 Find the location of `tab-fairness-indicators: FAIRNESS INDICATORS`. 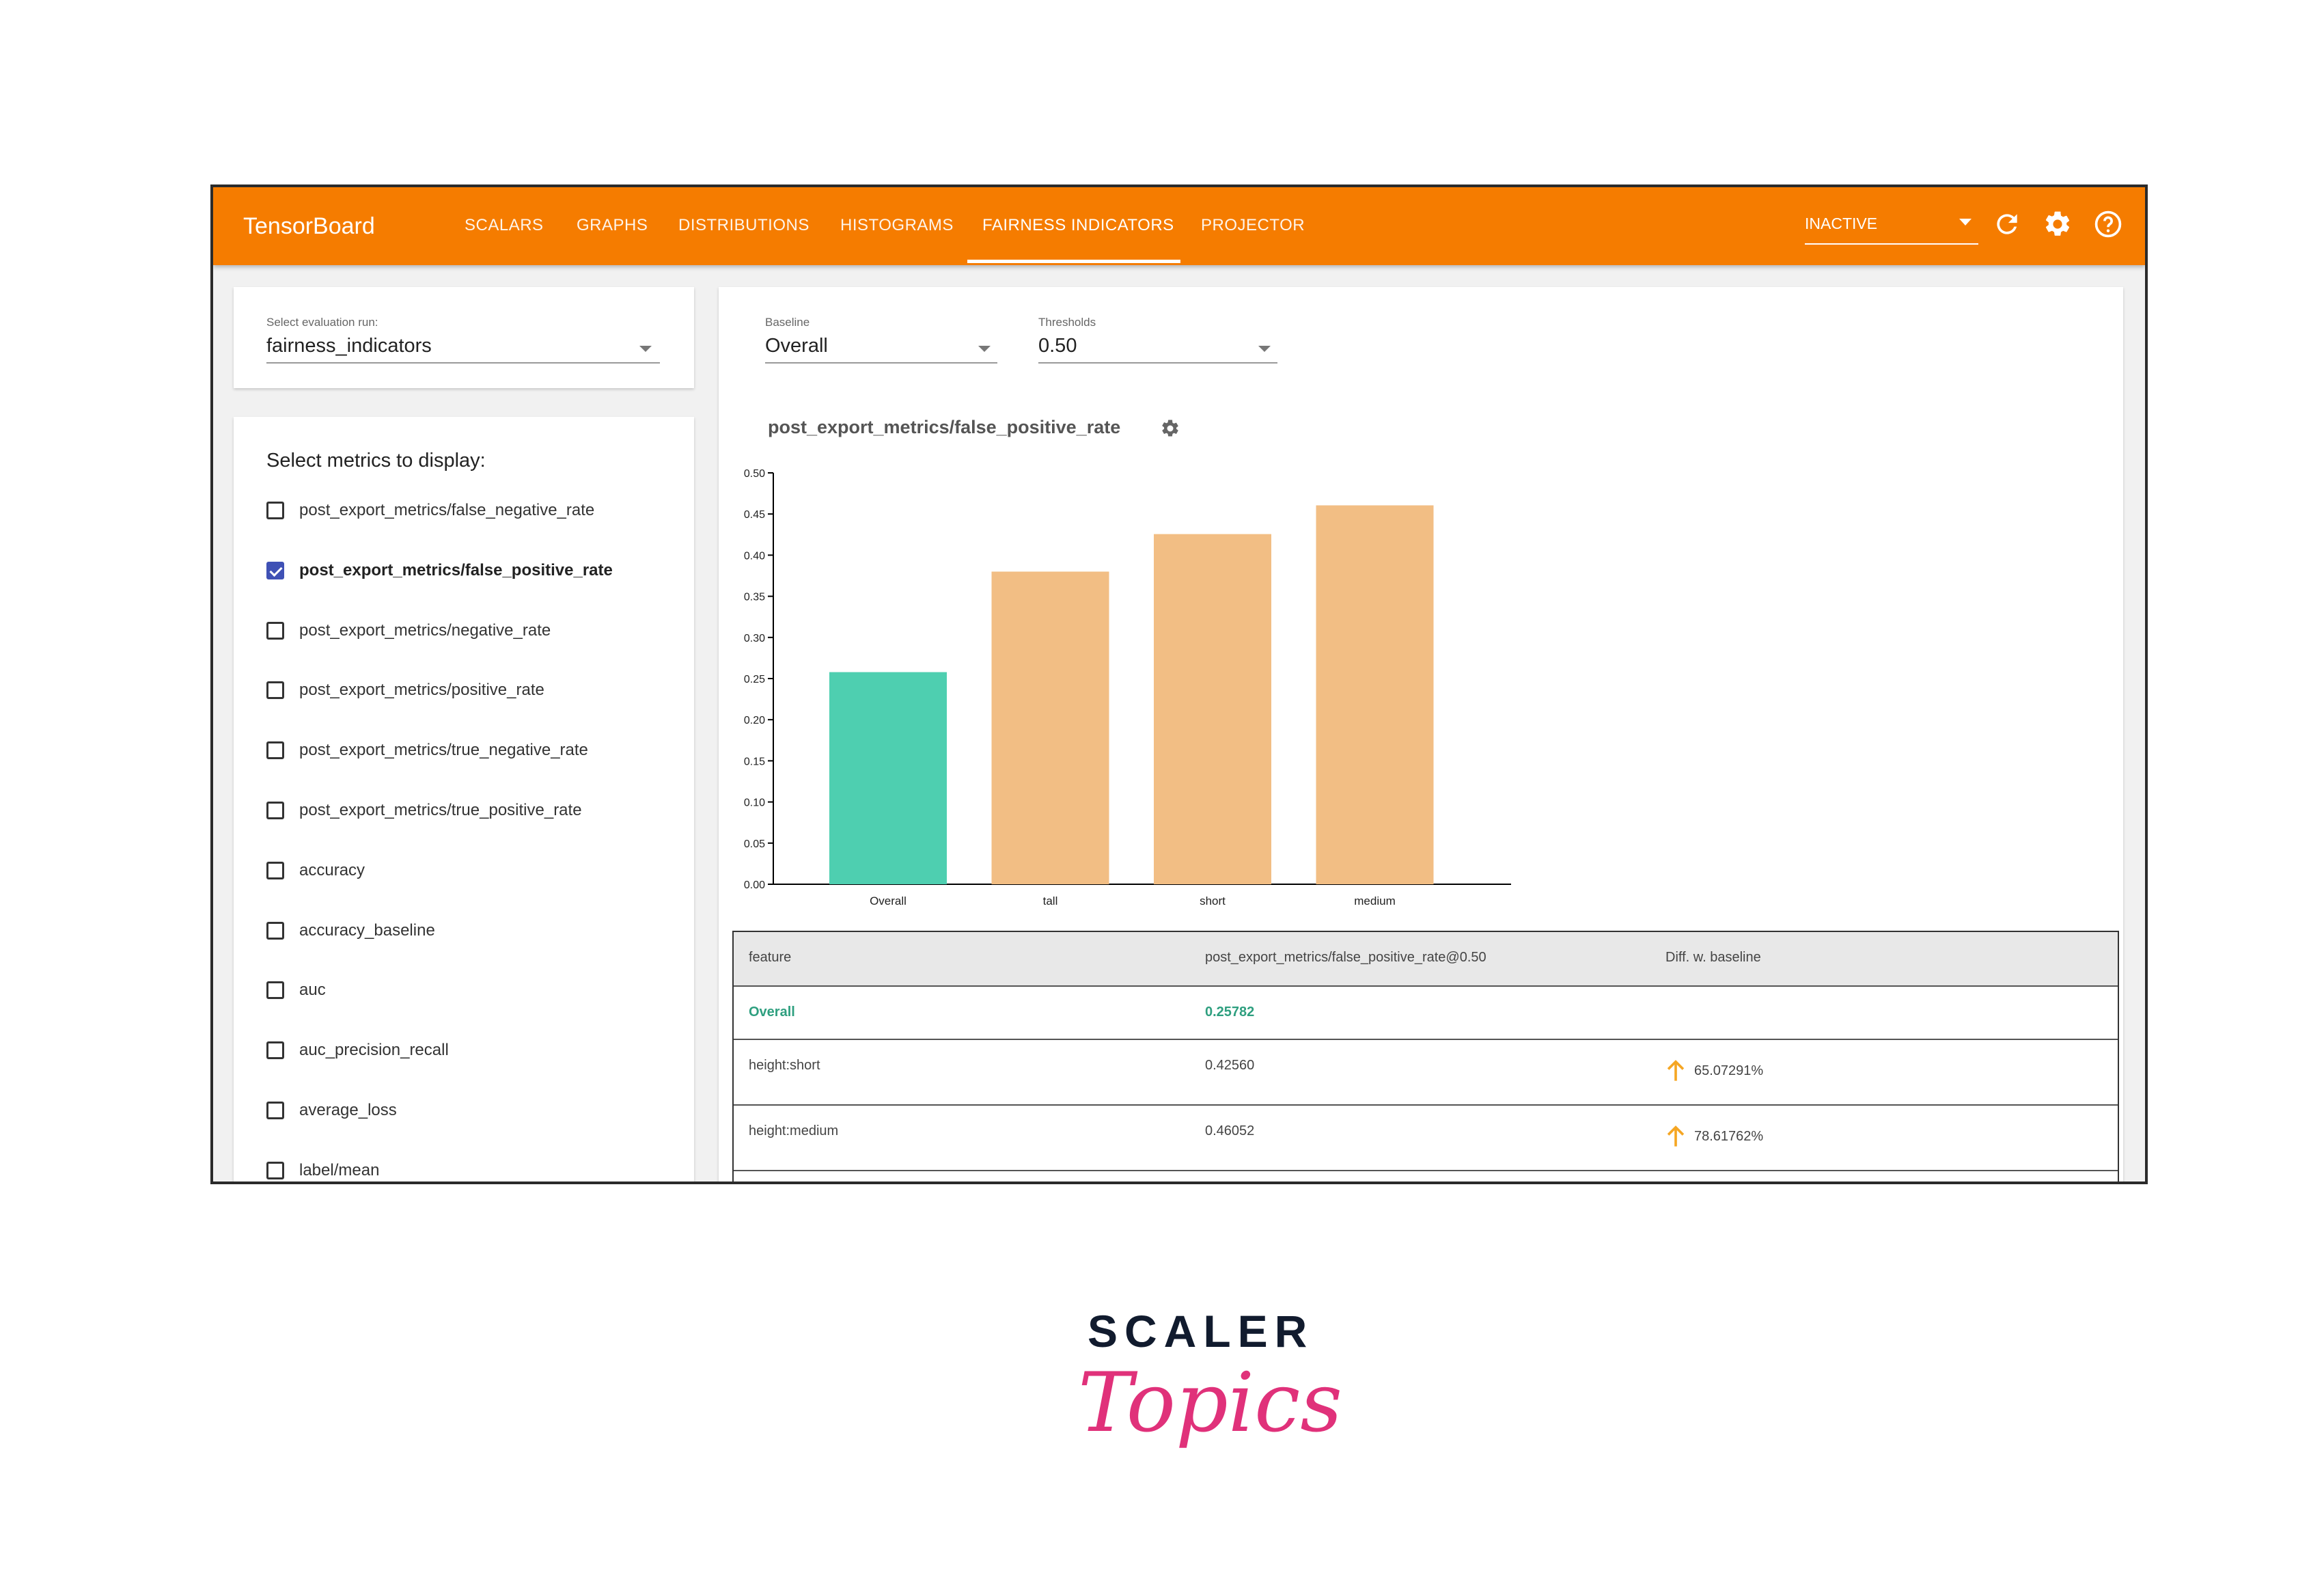

tab-fairness-indicators: FAIRNESS INDICATORS is located at coordinates (1078, 225).